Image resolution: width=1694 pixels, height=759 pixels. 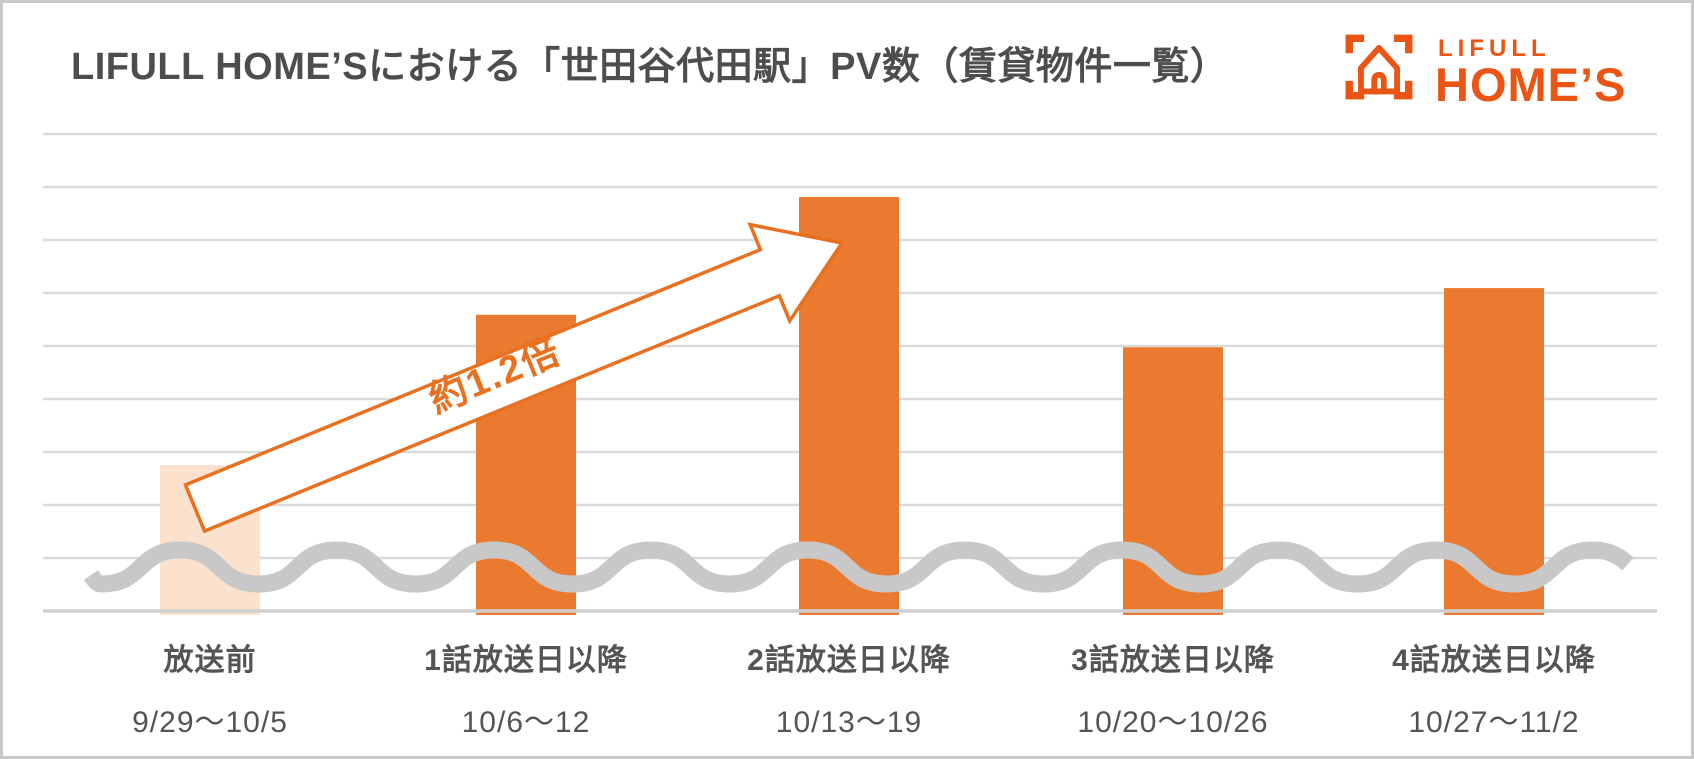 What do you see at coordinates (1494, 48) in the screenshot?
I see `logo-brand-top: LIFULL` at bounding box center [1494, 48].